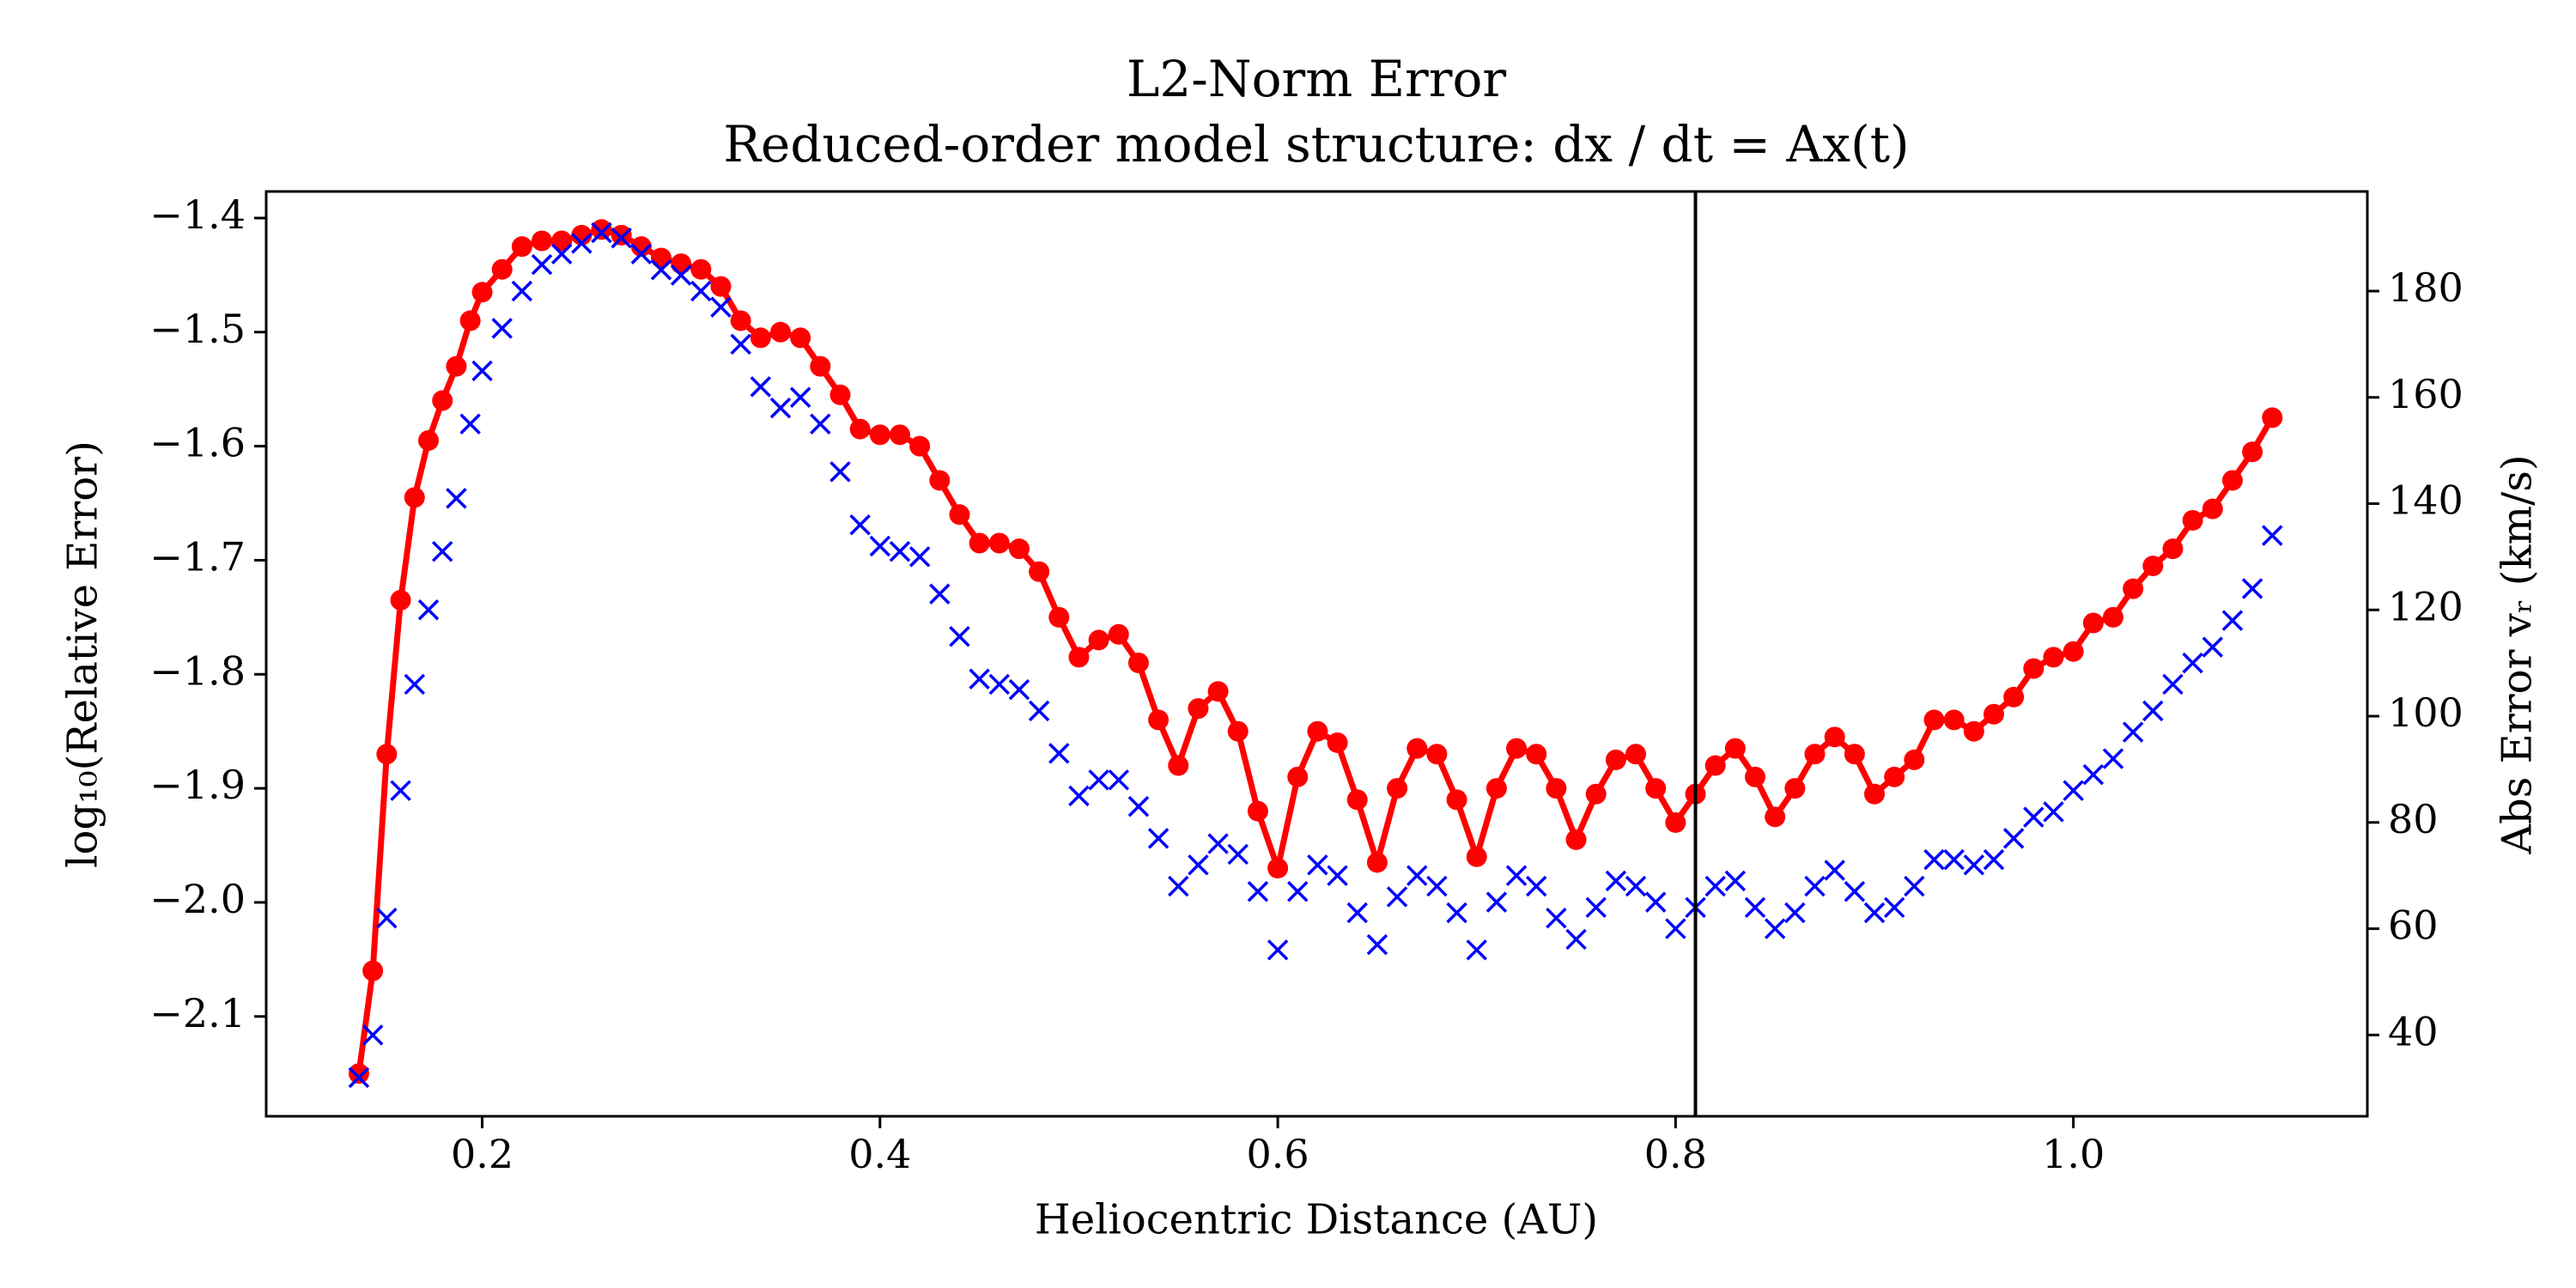 This screenshot has width=2576, height=1288. Describe the element at coordinates (197, 899) in the screenshot. I see `y-tick-label: −2.0` at that location.